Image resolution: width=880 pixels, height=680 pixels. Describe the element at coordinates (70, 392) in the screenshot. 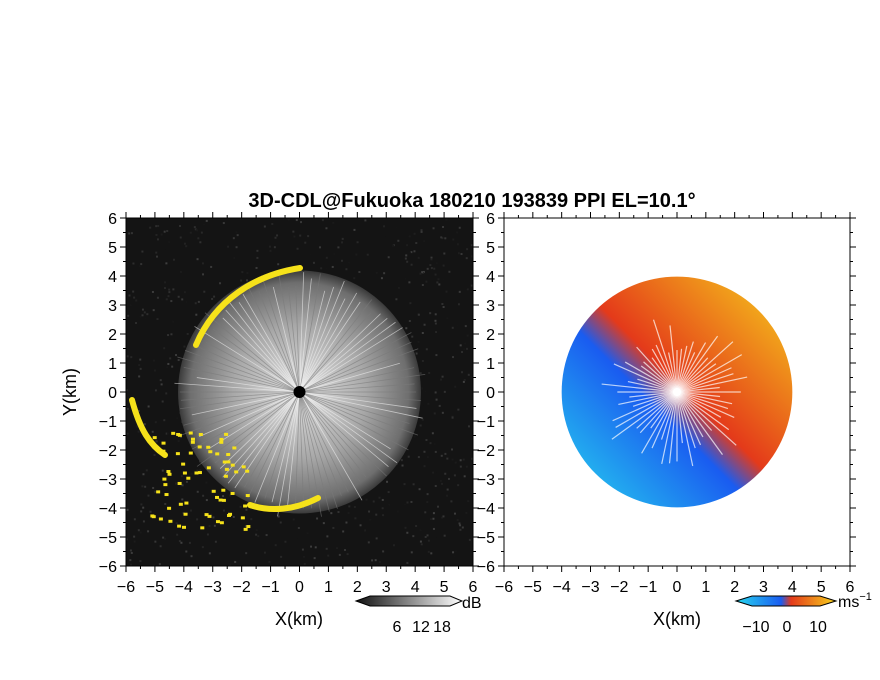

I see `left-ylabel: Y(km)` at that location.